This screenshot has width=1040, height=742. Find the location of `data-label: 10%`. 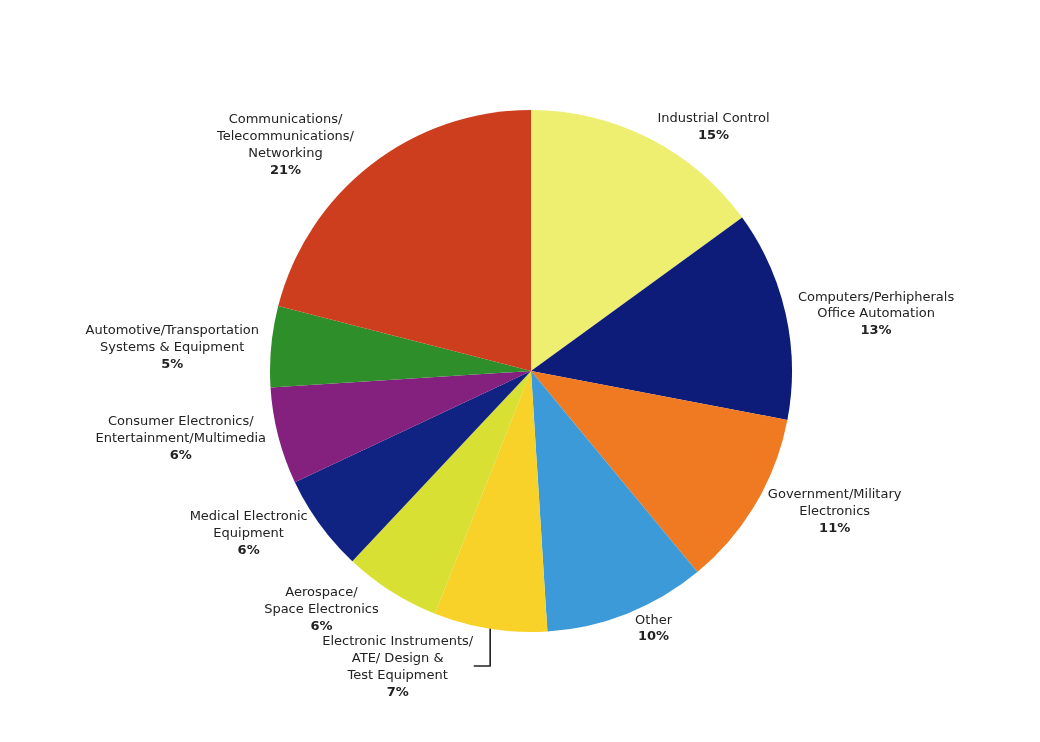

data-label: 10% is located at coordinates (653, 636).